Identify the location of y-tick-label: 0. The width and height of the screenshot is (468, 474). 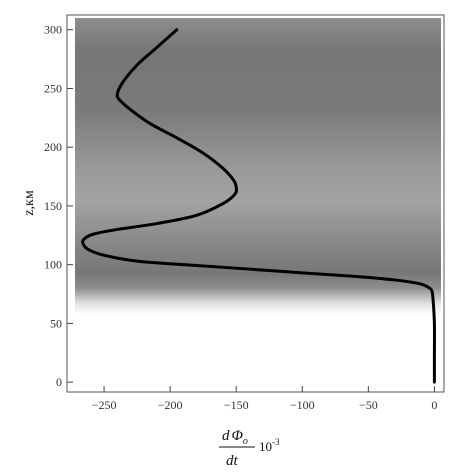
(59, 382).